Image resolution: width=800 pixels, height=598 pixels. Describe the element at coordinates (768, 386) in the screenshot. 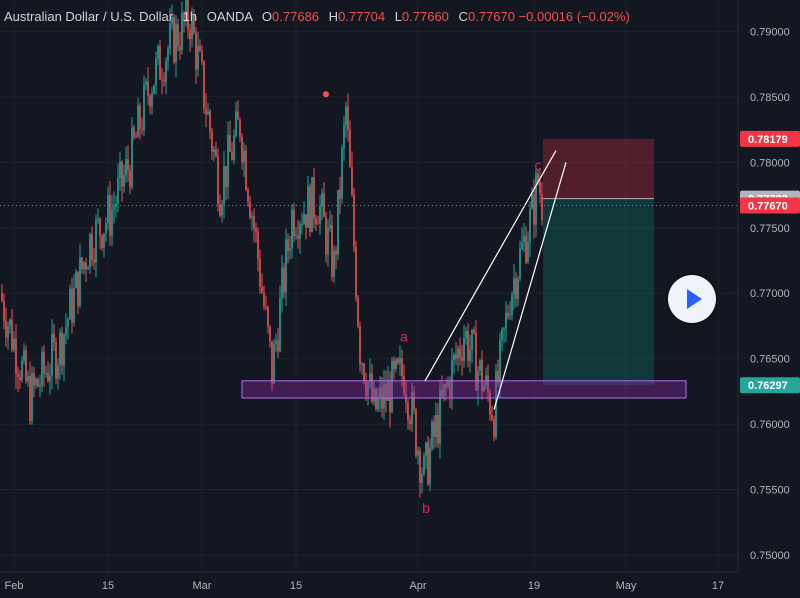

I see `price-badge-label: 0.76297` at that location.